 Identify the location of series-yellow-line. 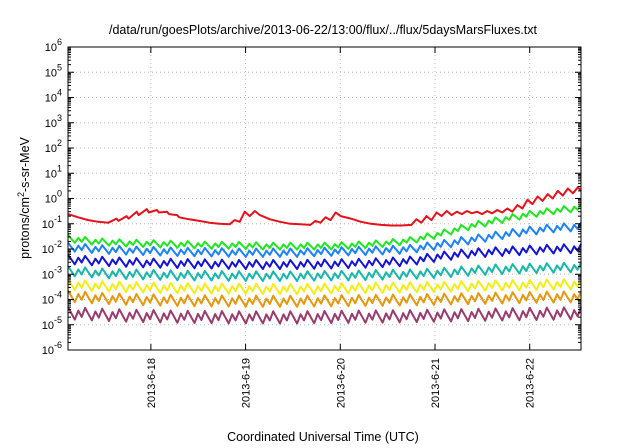
(324, 287).